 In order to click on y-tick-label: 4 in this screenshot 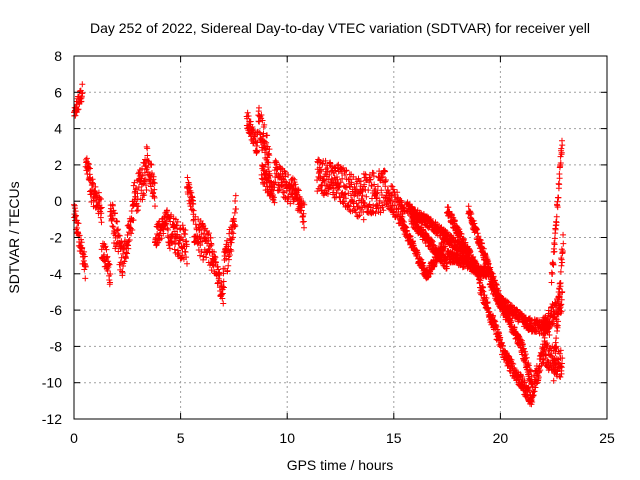, I will do `click(58, 129)`.